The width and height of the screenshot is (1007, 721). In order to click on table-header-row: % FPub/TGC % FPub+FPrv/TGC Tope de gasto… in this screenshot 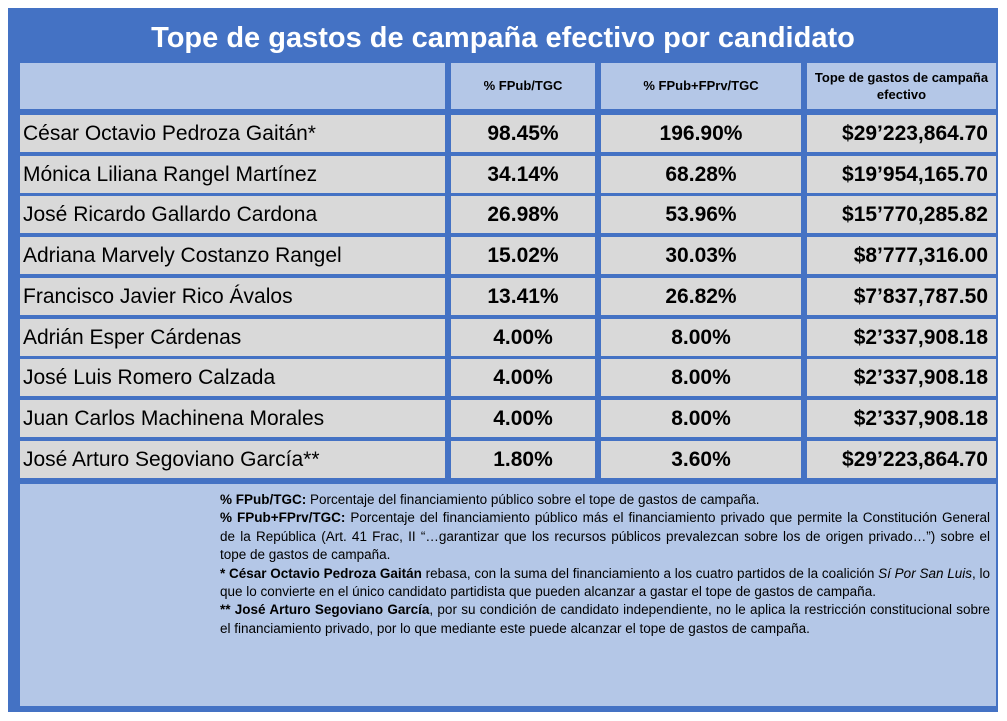, I will do `click(508, 86)`.